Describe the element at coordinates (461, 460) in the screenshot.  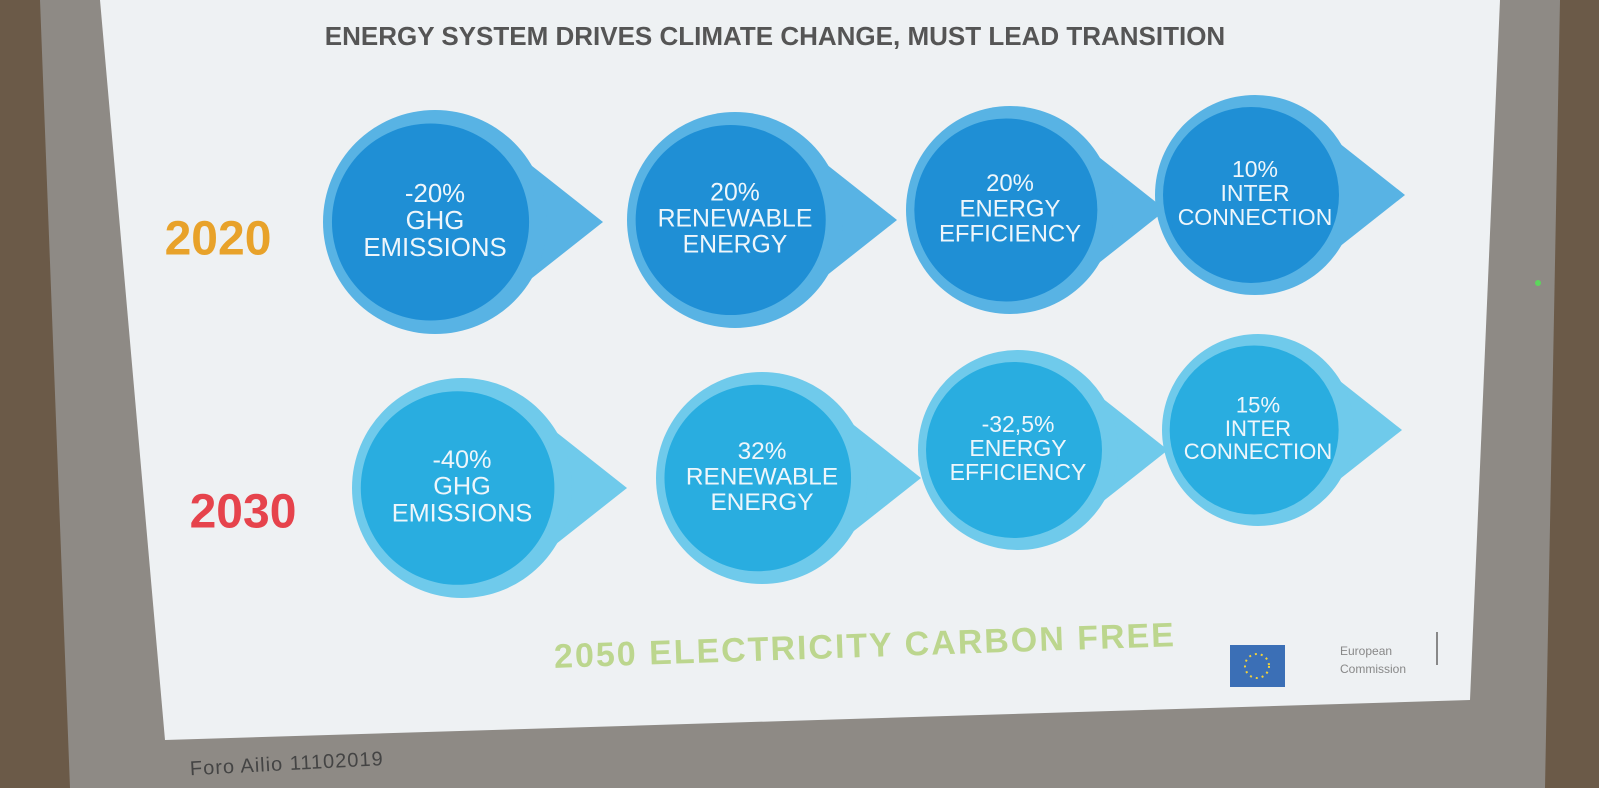
I see `bubble-text: -40%` at that location.